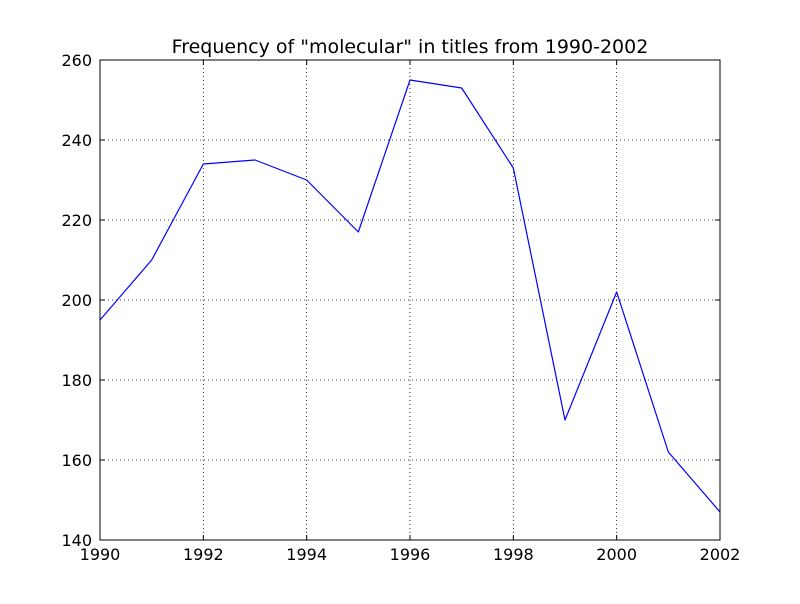 Image resolution: width=800 pixels, height=604 pixels. Describe the element at coordinates (76, 220) in the screenshot. I see `y-tick-label: 220` at that location.